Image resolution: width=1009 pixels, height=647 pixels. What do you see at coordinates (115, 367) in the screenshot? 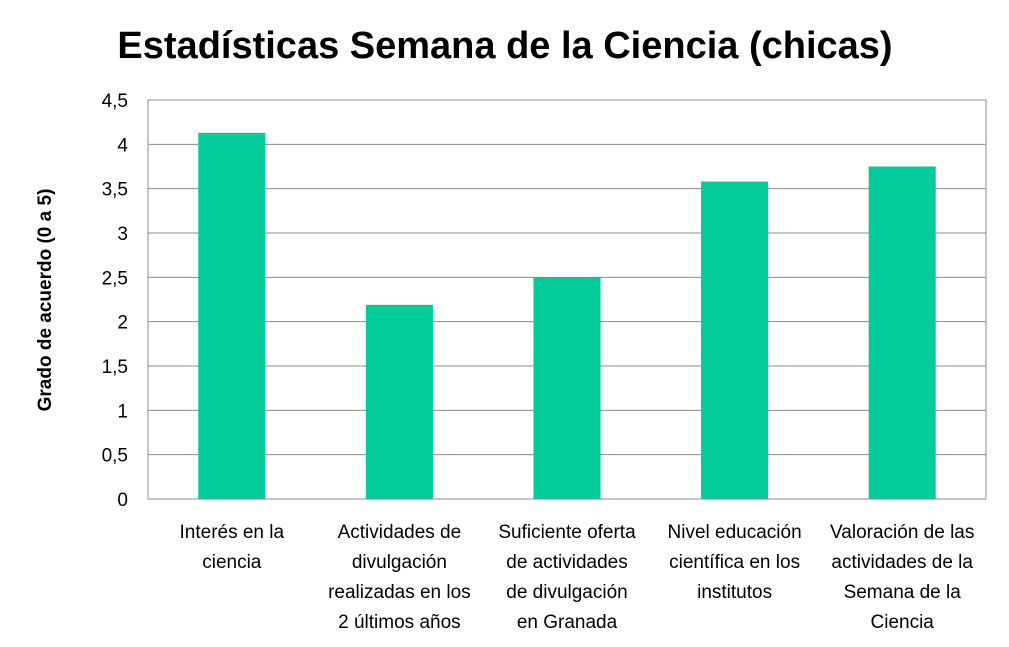
I see `y-tick-label: 1,5` at bounding box center [115, 367].